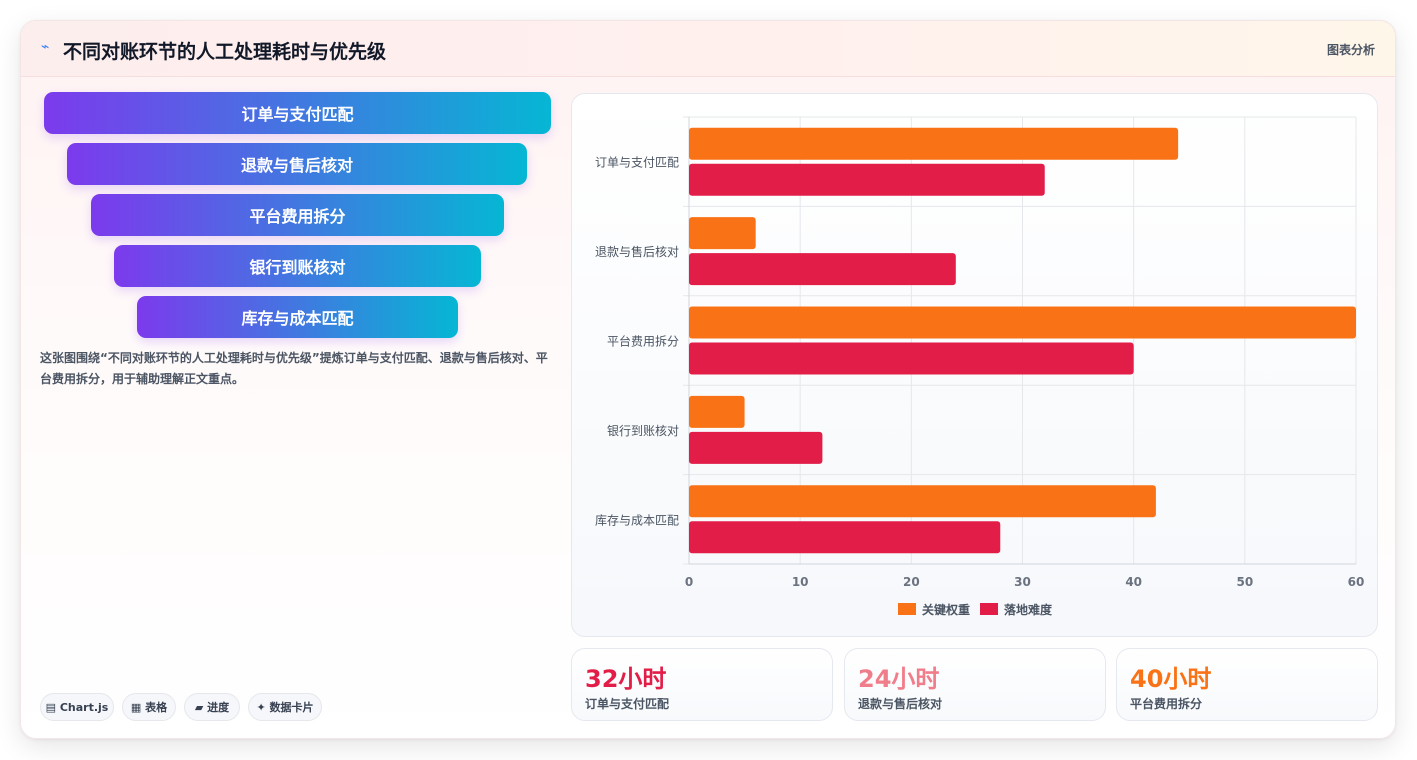 The image size is (1417, 760). I want to click on category-label: 银行到账核对, so click(643, 431).